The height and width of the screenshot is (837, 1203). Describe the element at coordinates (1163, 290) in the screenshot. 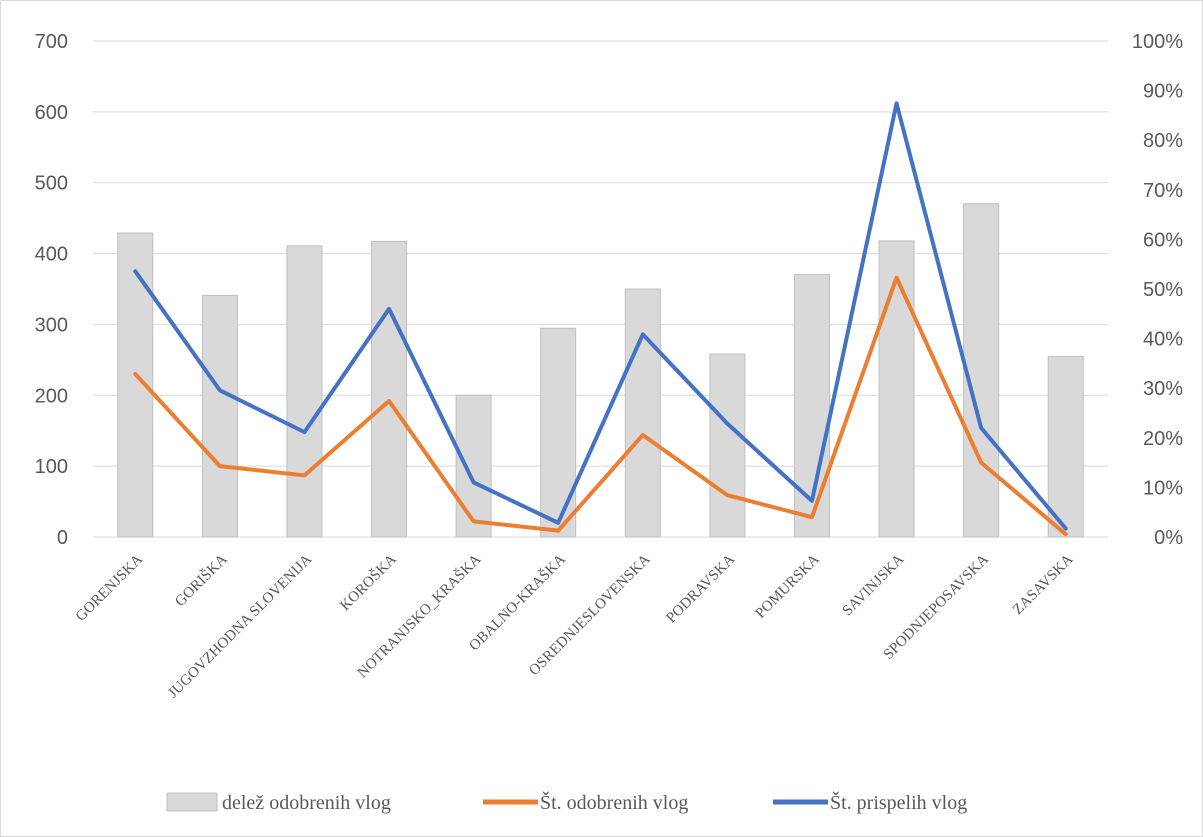

I see `right-tick-label: 50%` at that location.